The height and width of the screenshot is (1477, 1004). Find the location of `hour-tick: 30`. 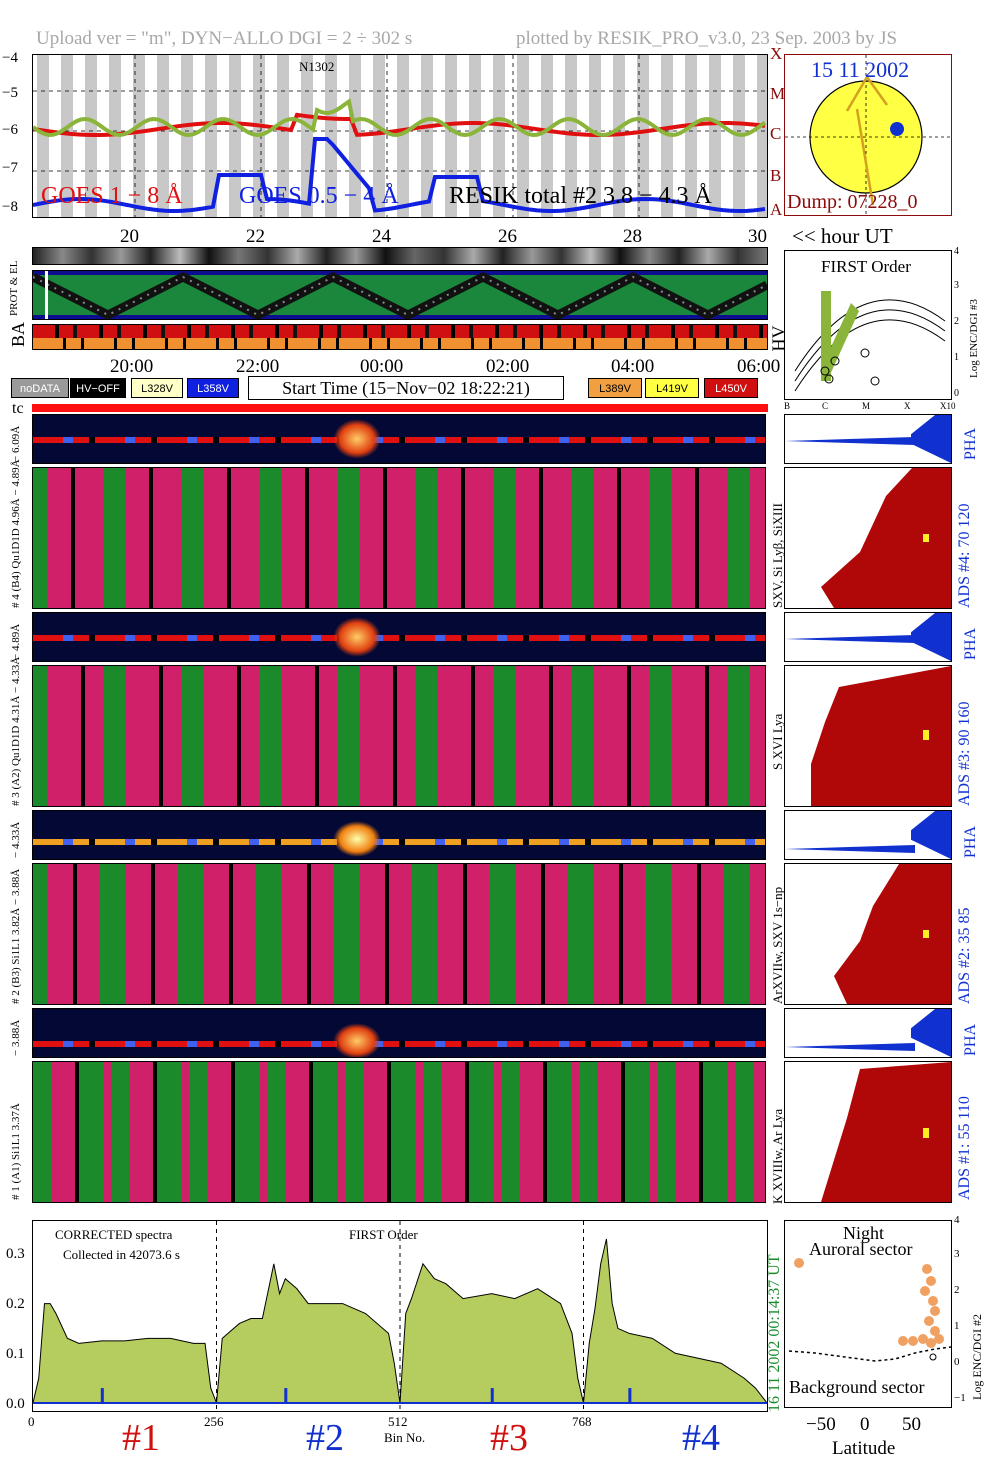

hour-tick: 30 is located at coordinates (757, 236).